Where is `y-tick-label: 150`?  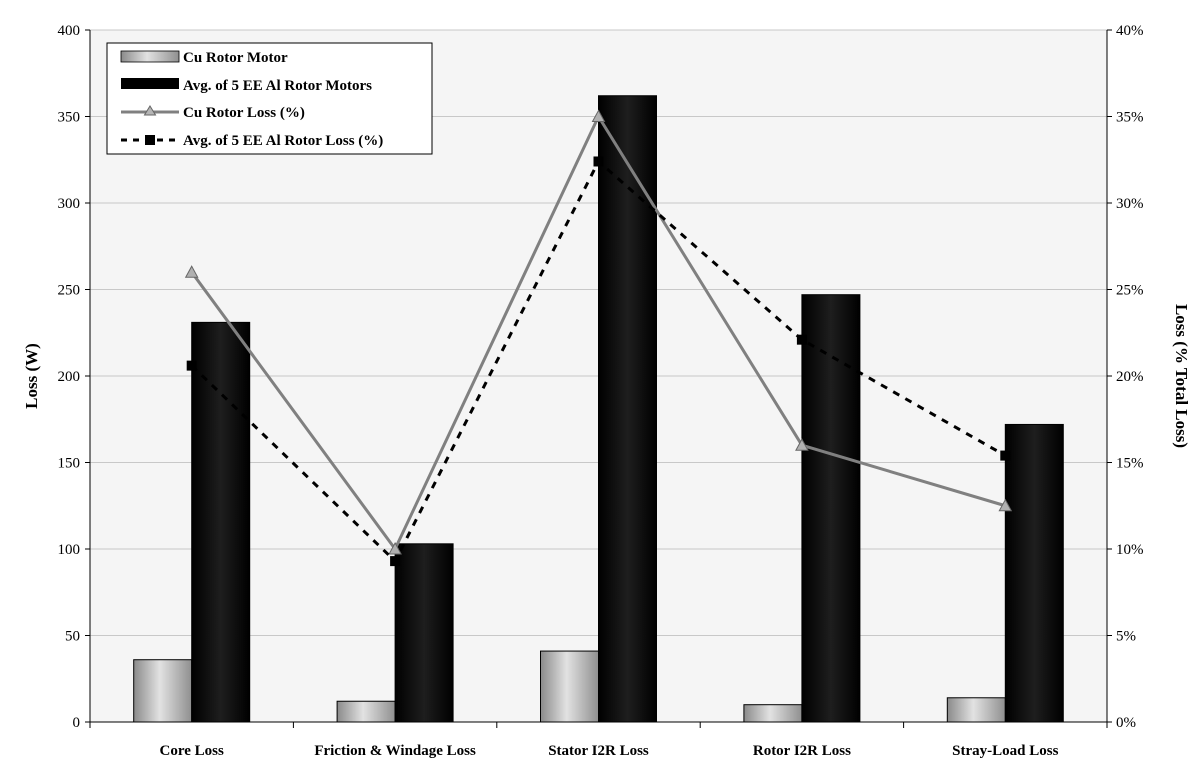 y-tick-label: 150 is located at coordinates (69, 464).